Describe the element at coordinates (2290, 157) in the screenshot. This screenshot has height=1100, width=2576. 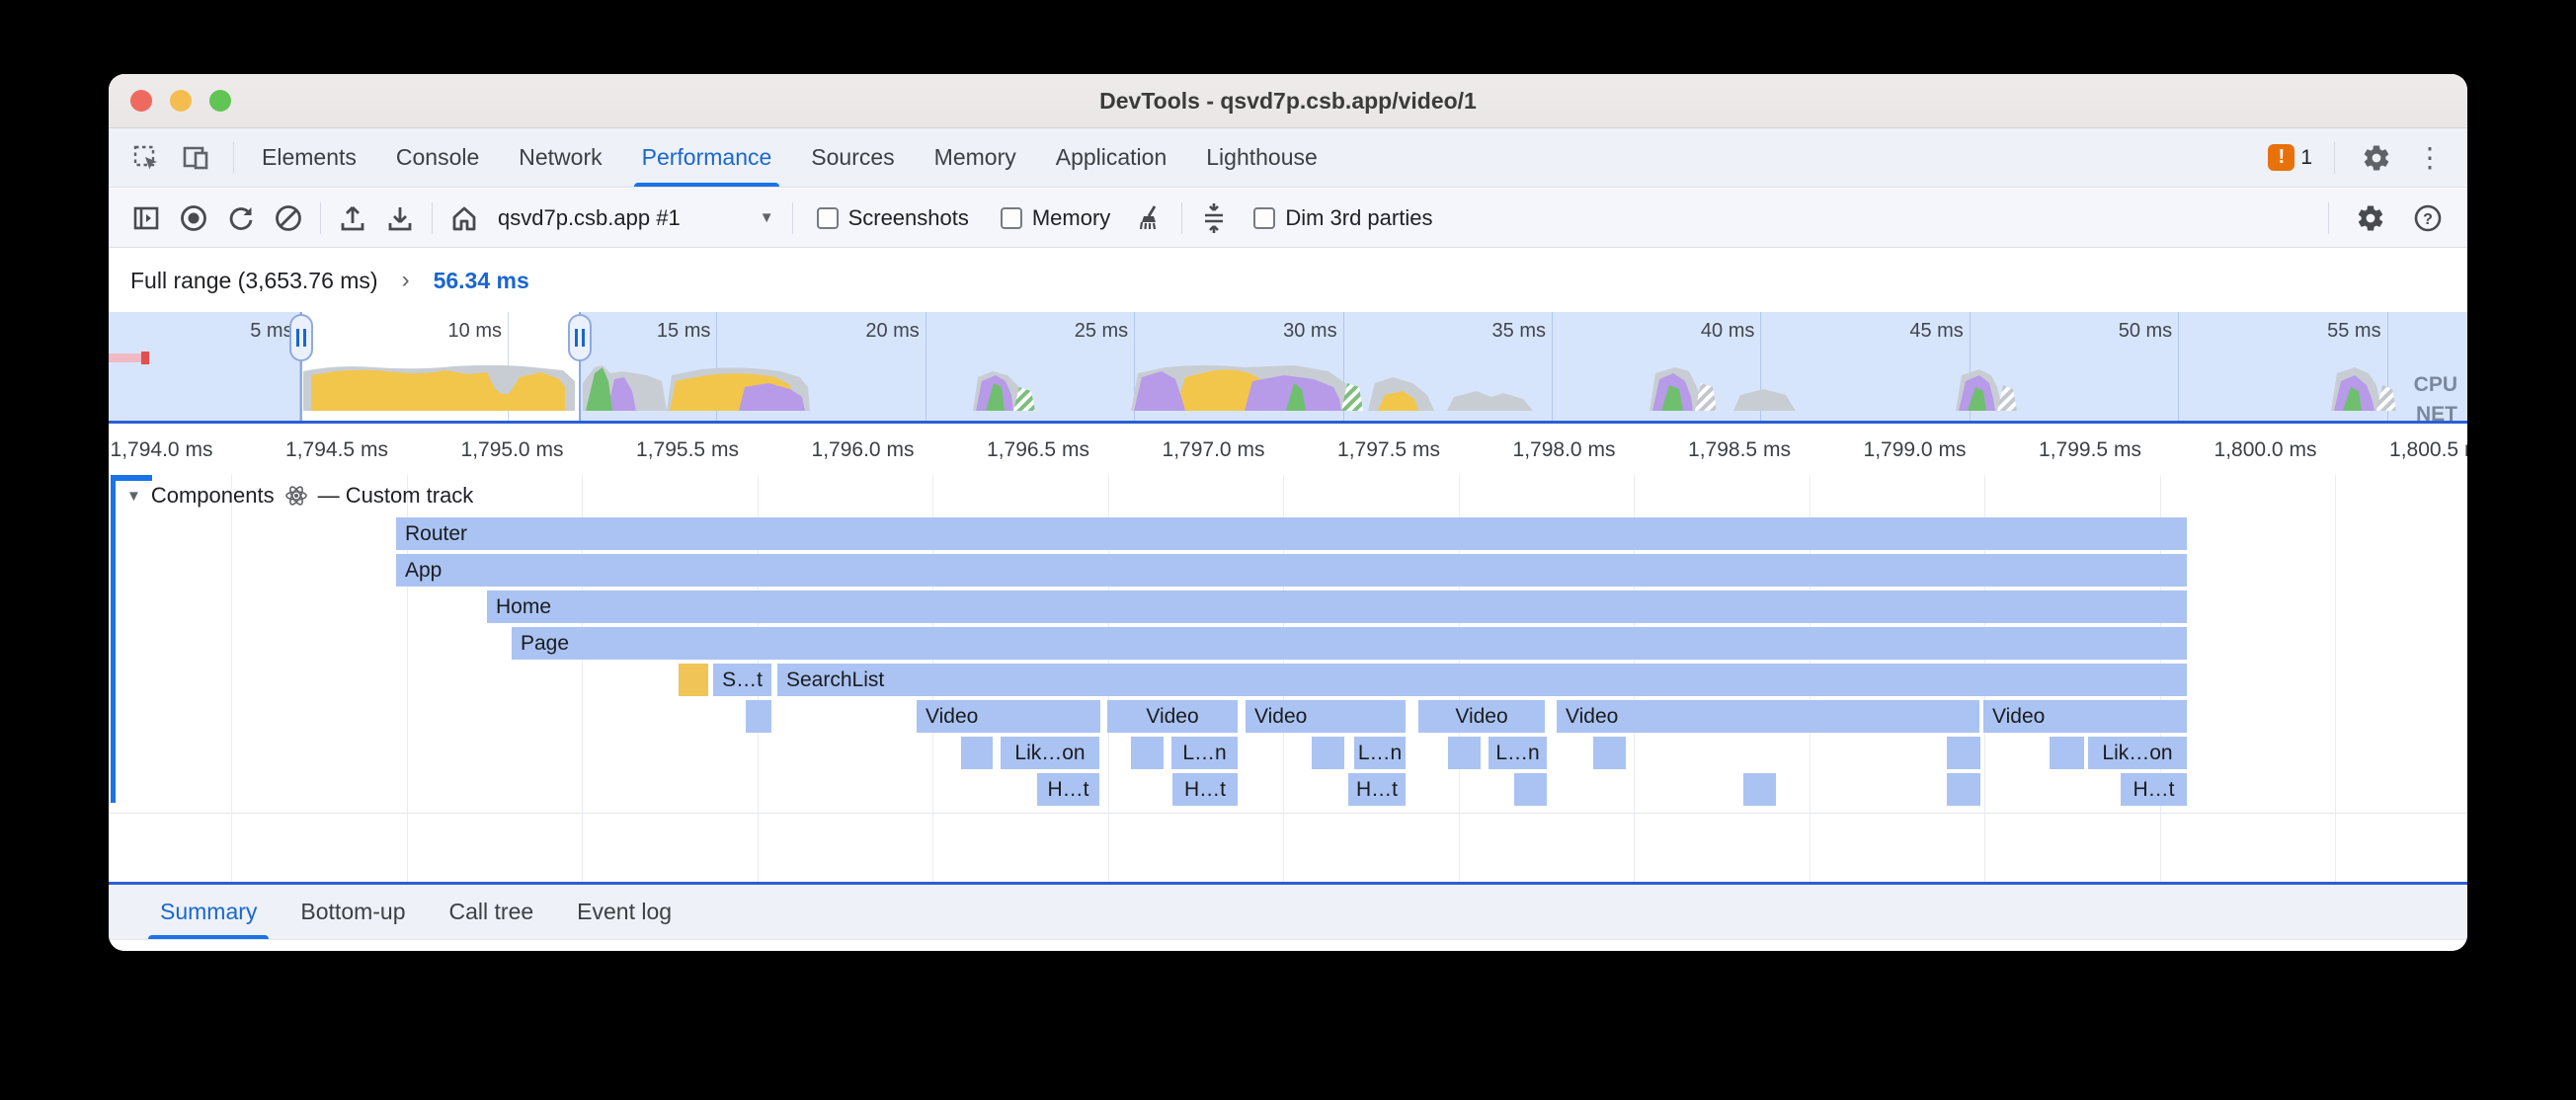
I see `error-badge: ! 1` at that location.